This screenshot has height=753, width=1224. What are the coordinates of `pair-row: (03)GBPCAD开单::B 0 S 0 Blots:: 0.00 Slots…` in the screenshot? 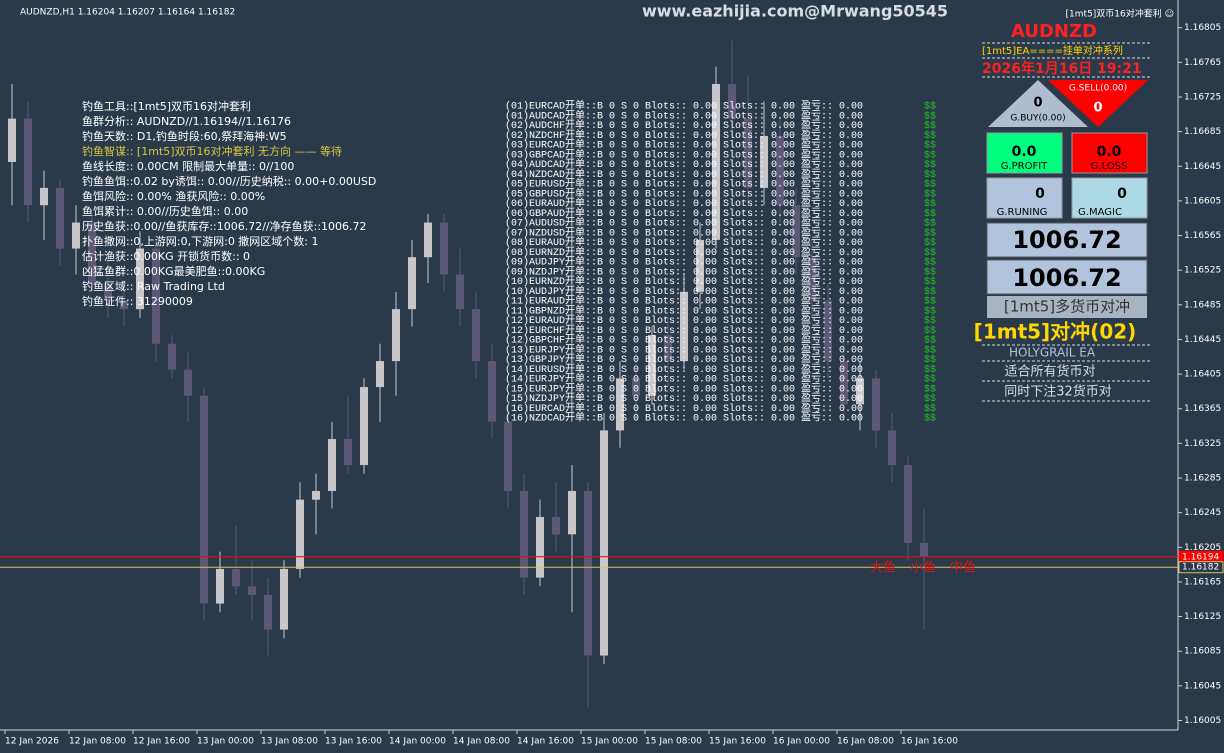 It's located at (684, 154).